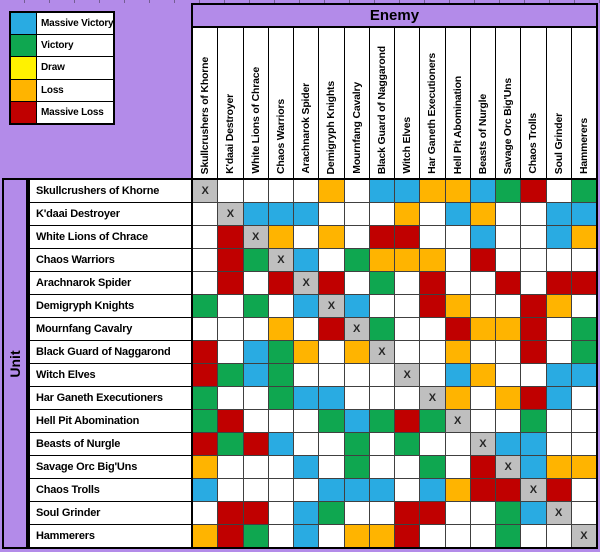 The image size is (600, 552). I want to click on column-header: Har Ganeth Executioners, so click(432, 103).